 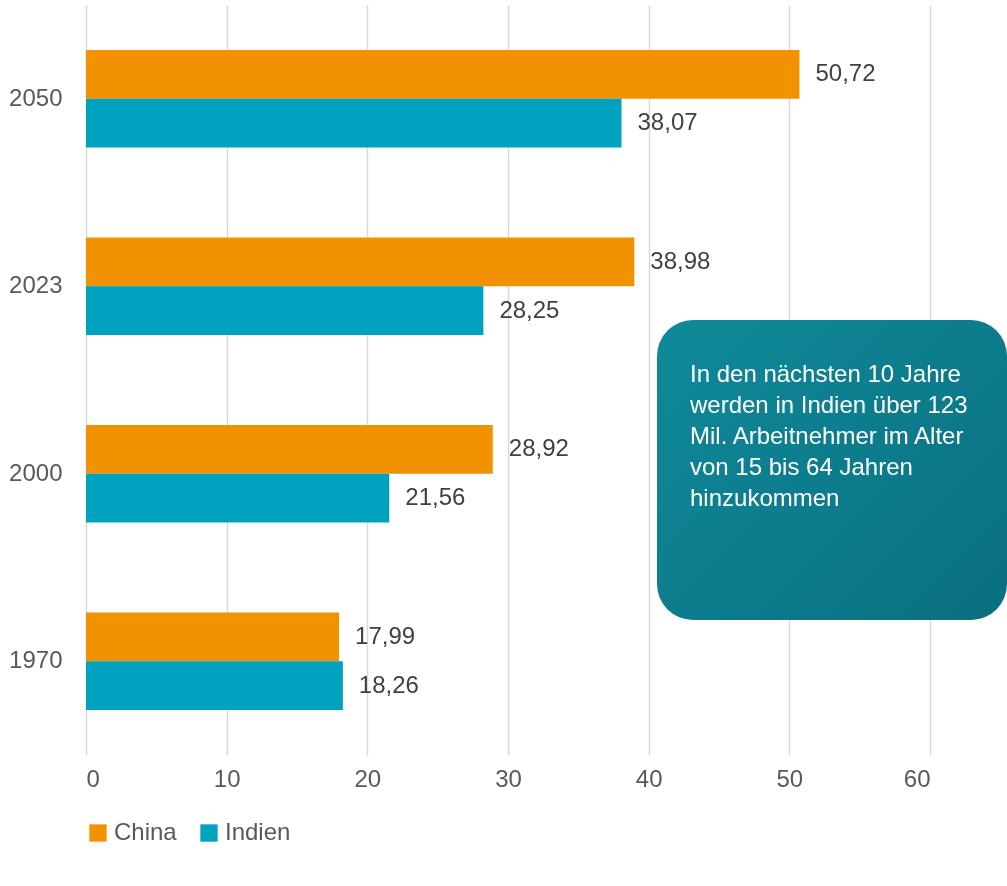 I want to click on y-tick-label: 2023, so click(x=36, y=285).